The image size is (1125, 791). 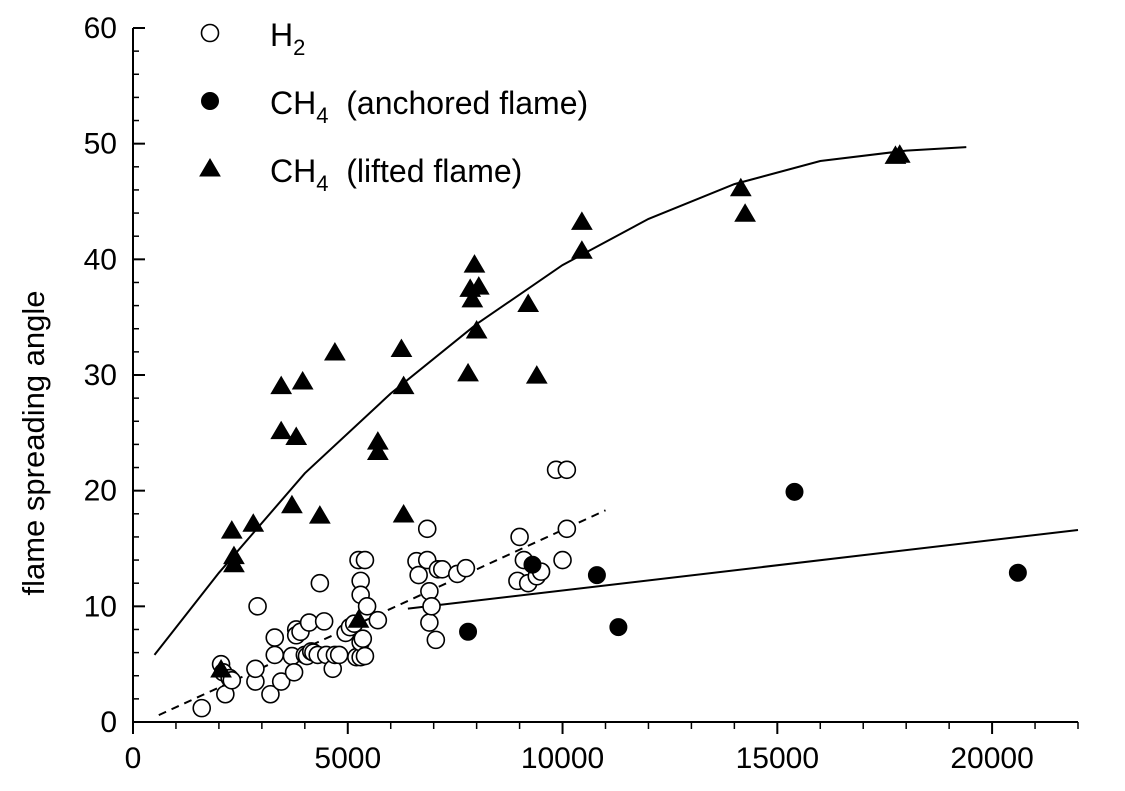 What do you see at coordinates (100, 606) in the screenshot?
I see `y-tick-label: 10` at bounding box center [100, 606].